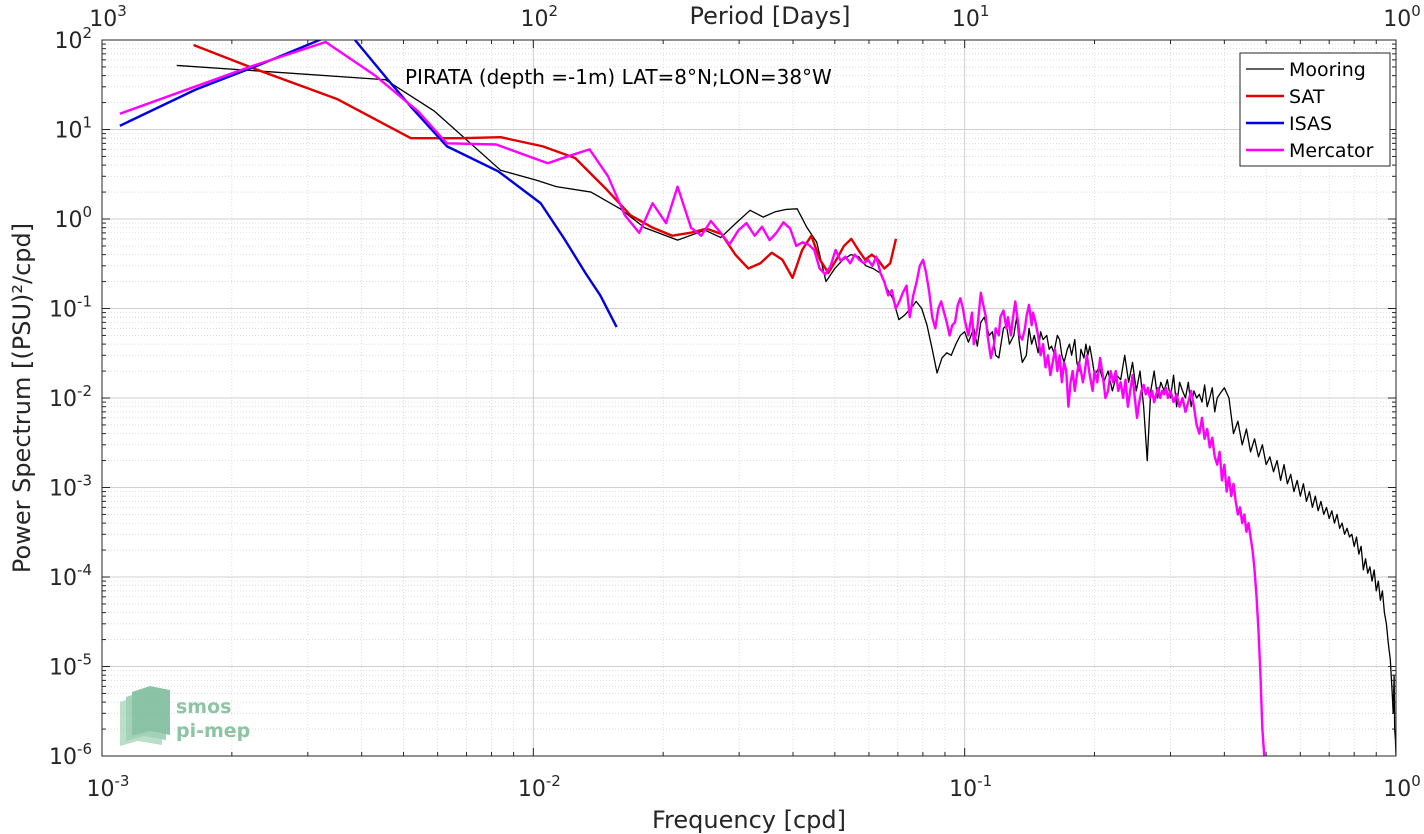  Describe the element at coordinates (539, 787) in the screenshot. I see `x-tick-label: 10⁻²` at that location.